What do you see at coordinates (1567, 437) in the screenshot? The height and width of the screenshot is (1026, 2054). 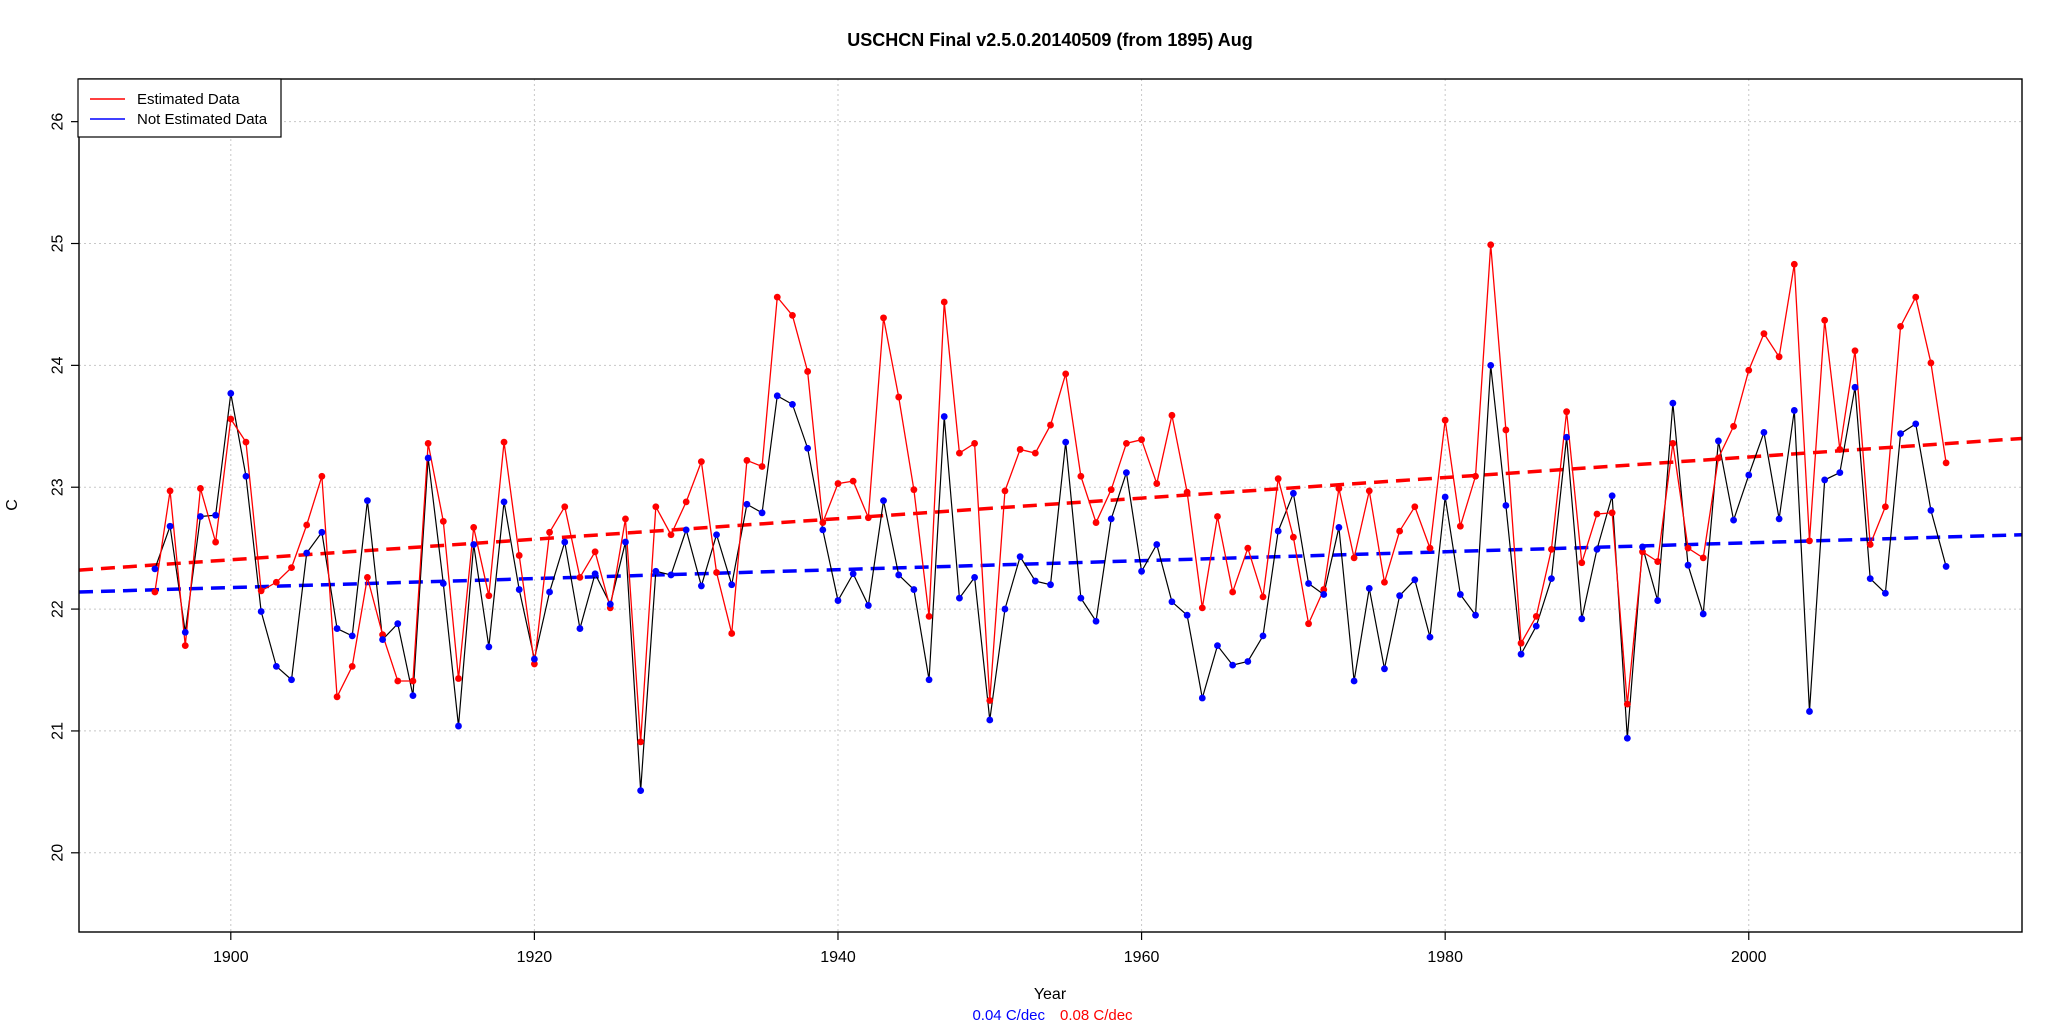 I see `point-not-estimated-1988` at bounding box center [1567, 437].